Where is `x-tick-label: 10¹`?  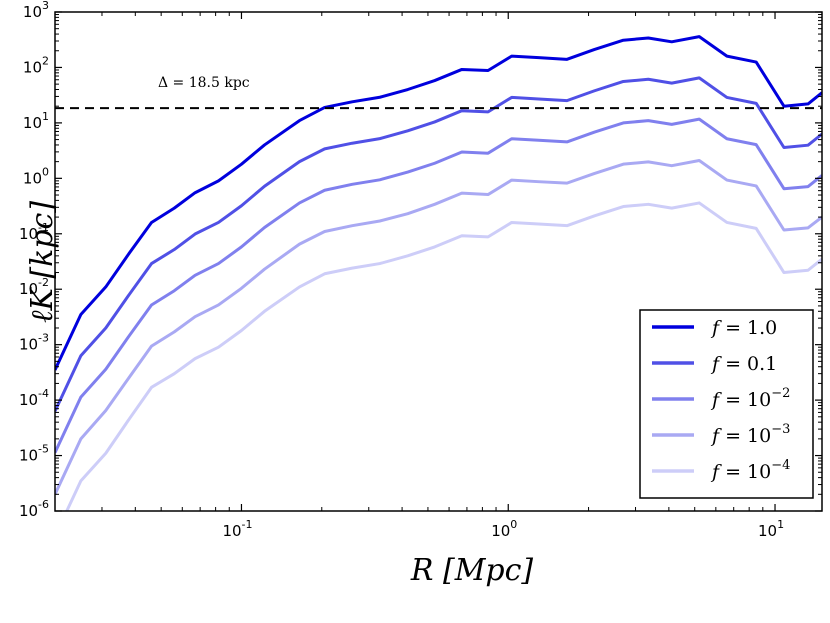 x-tick-label: 10¹ is located at coordinates (771, 529).